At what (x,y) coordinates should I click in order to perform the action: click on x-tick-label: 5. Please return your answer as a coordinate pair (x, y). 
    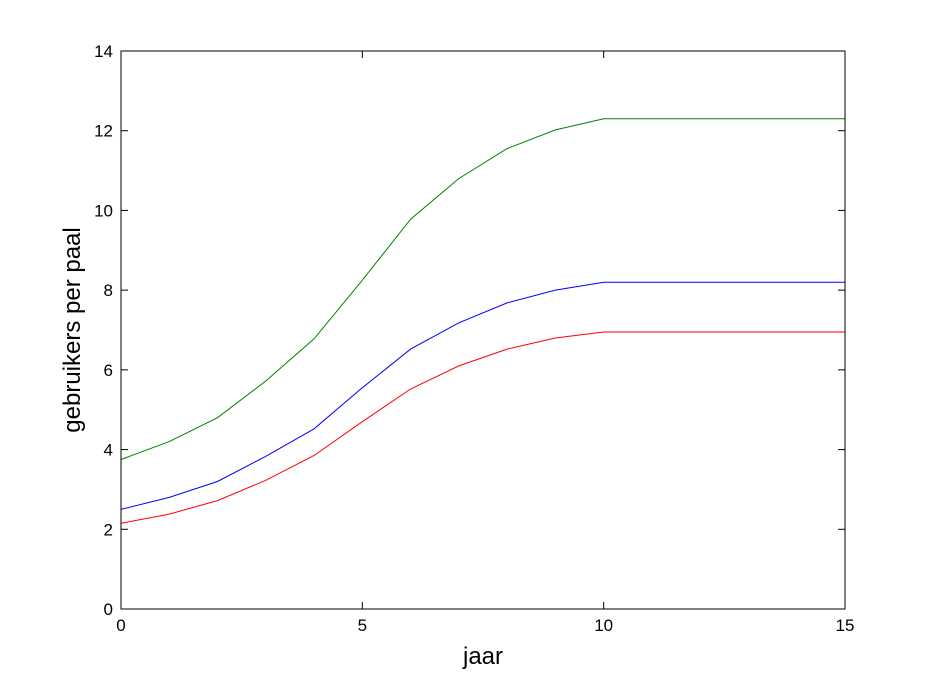
    Looking at the image, I should click on (362, 625).